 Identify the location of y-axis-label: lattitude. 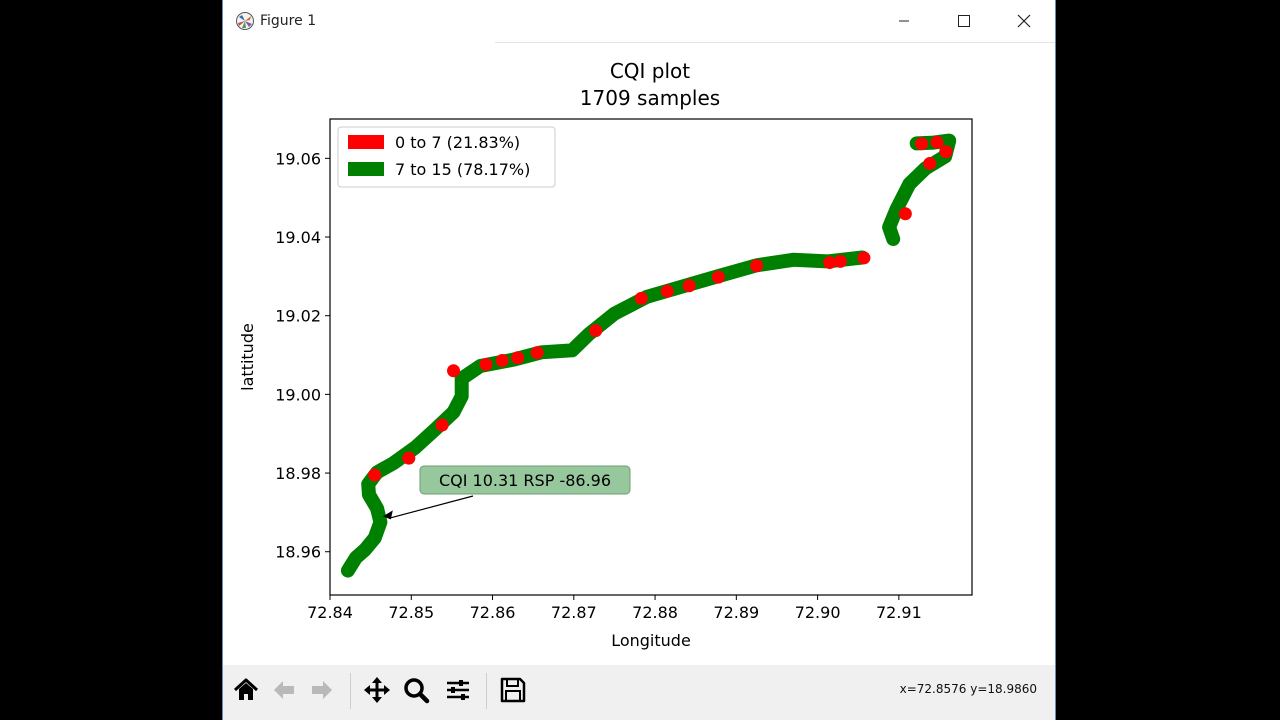
(247, 357).